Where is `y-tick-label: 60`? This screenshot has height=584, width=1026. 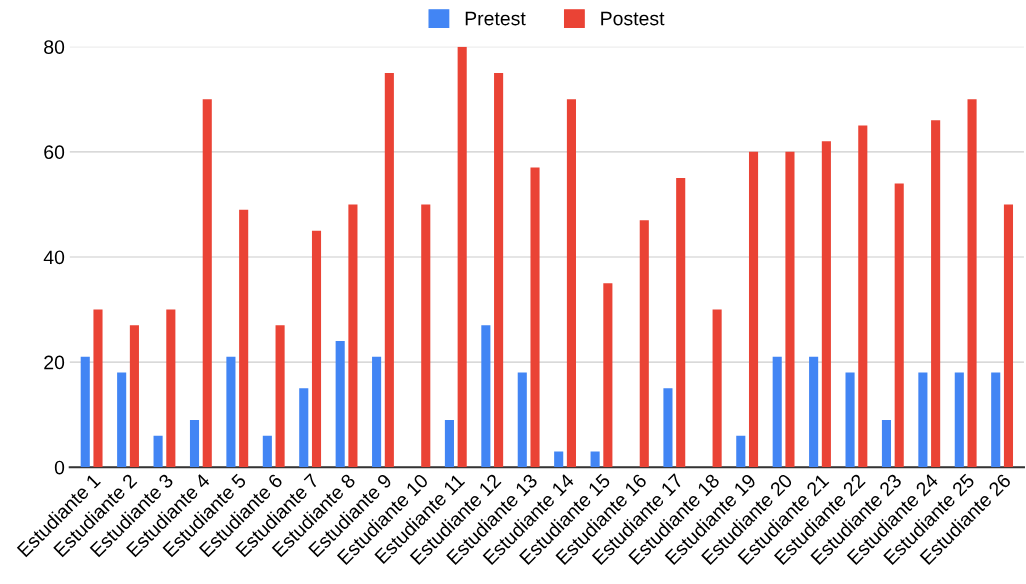
y-tick-label: 60 is located at coordinates (54, 152).